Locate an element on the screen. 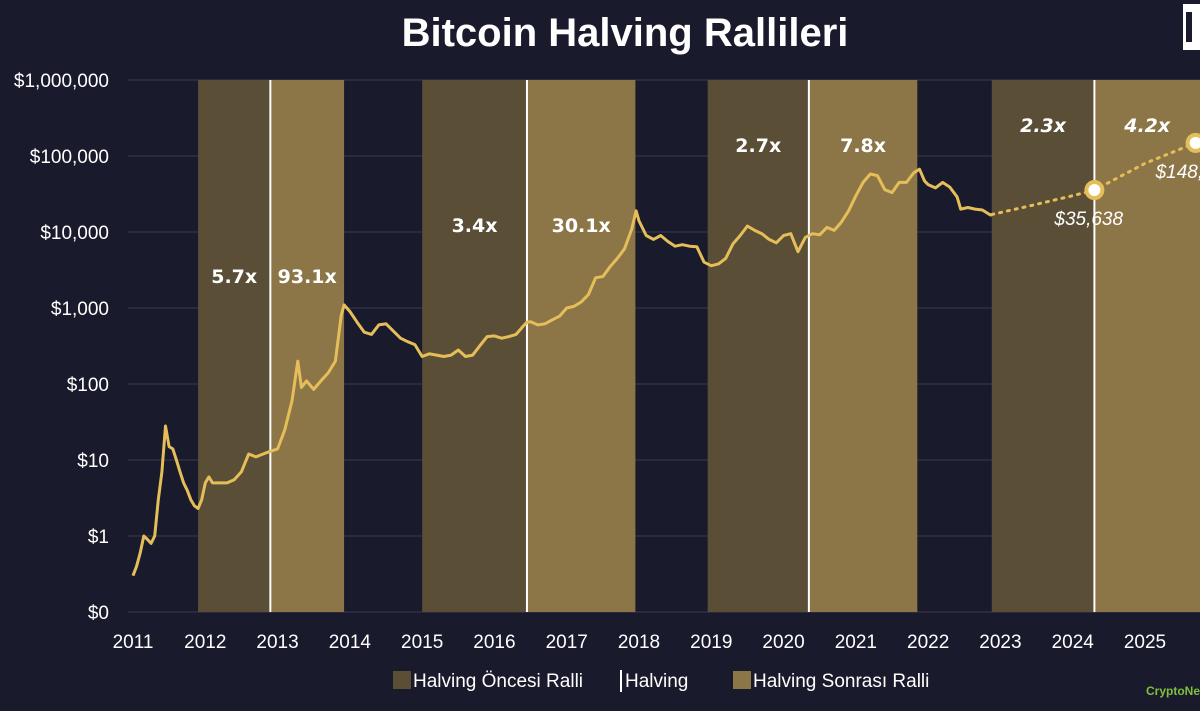  projection-value-label: $148,6 is located at coordinates (1177, 172).